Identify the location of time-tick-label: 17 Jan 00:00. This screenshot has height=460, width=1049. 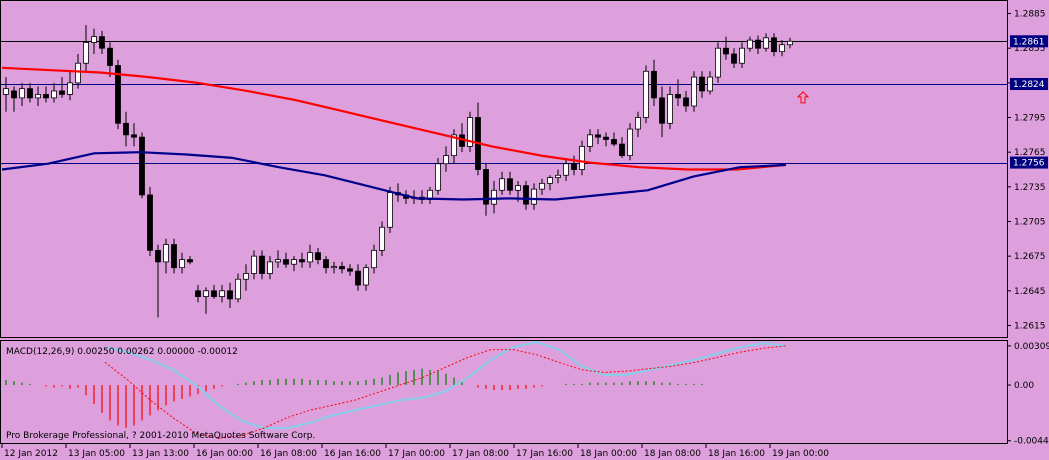
(416, 454).